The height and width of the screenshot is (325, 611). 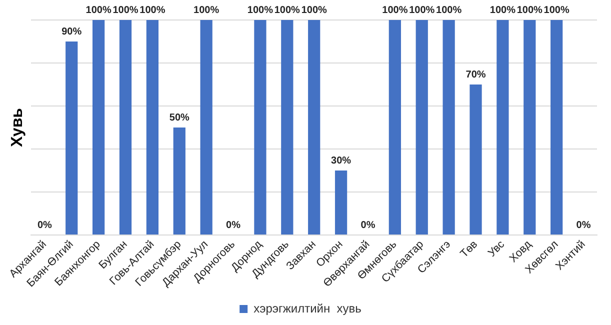 I want to click on data-label: 70%, so click(x=476, y=74).